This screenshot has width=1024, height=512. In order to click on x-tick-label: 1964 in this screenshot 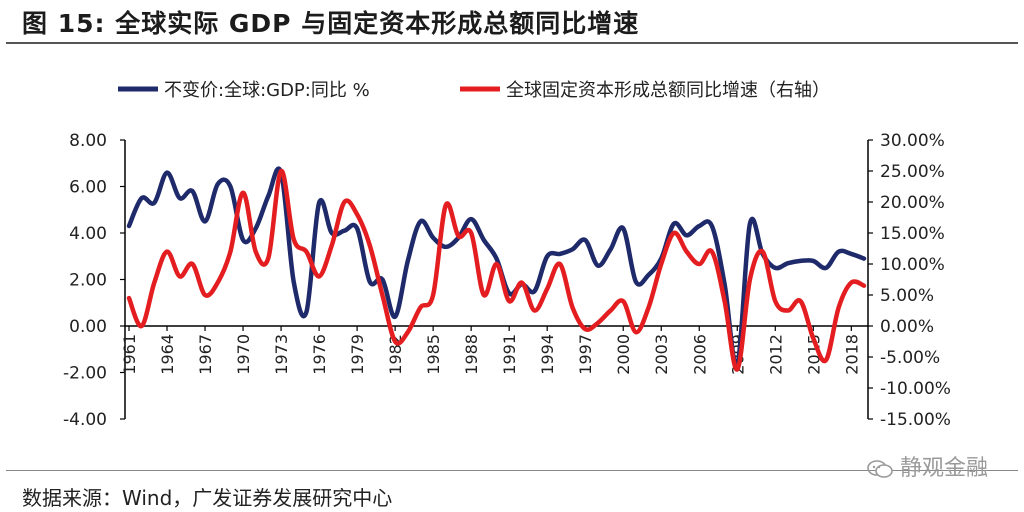, I will do `click(167, 354)`.